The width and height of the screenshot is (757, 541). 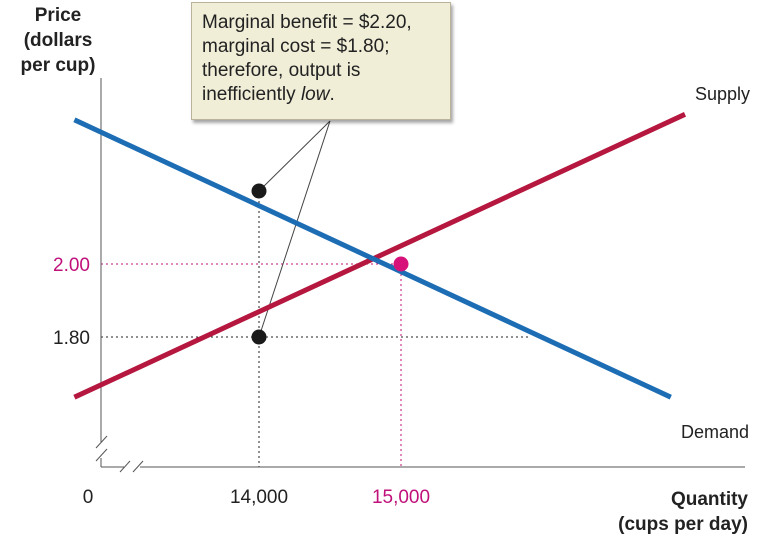 What do you see at coordinates (88, 497) in the screenshot?
I see `origin-label: 0` at bounding box center [88, 497].